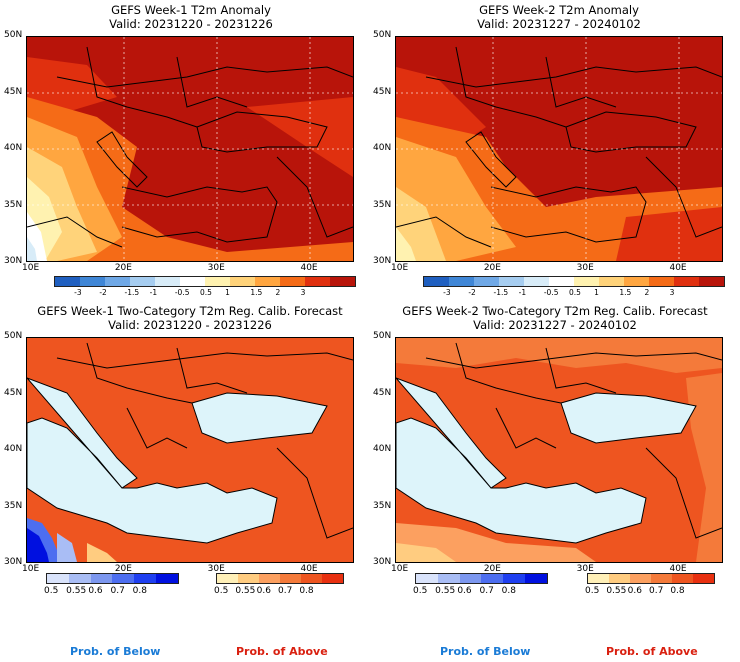 This screenshot has width=740, height=662. I want to click on panel1-title-text: GEFS Week-1 T2m Anomaly, so click(191, 10).